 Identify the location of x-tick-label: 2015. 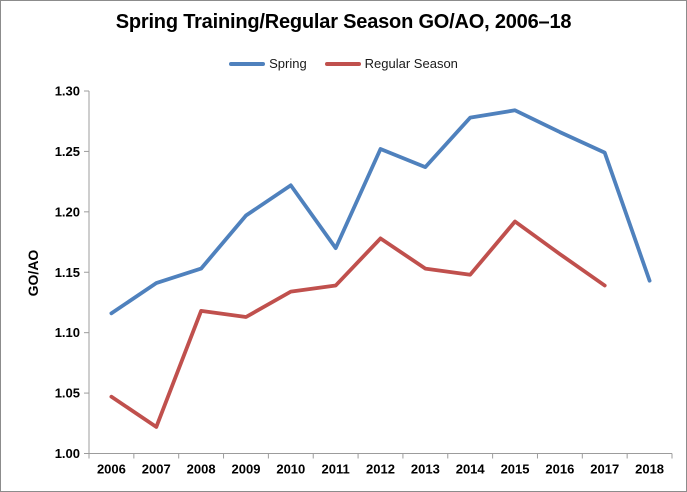
(515, 469).